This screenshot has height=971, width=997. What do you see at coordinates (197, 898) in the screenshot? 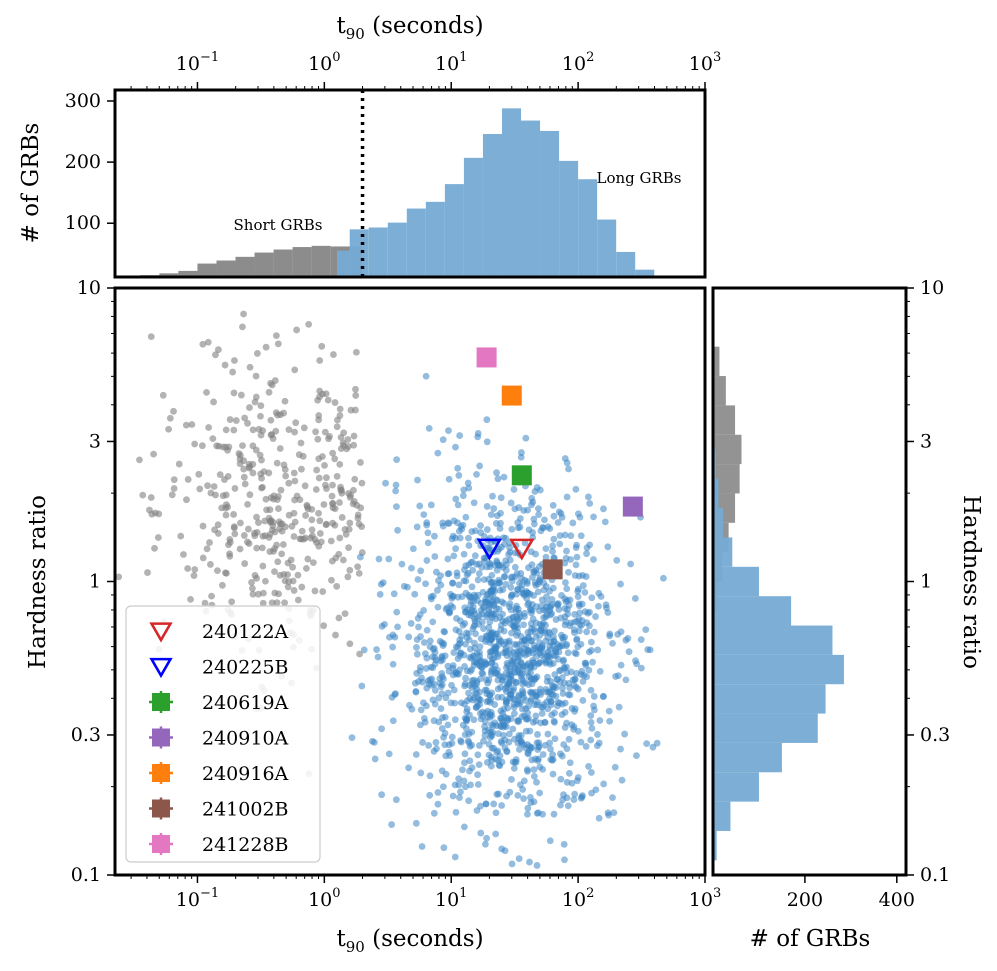
I see `x-tick-label: 10−1` at bounding box center [197, 898].